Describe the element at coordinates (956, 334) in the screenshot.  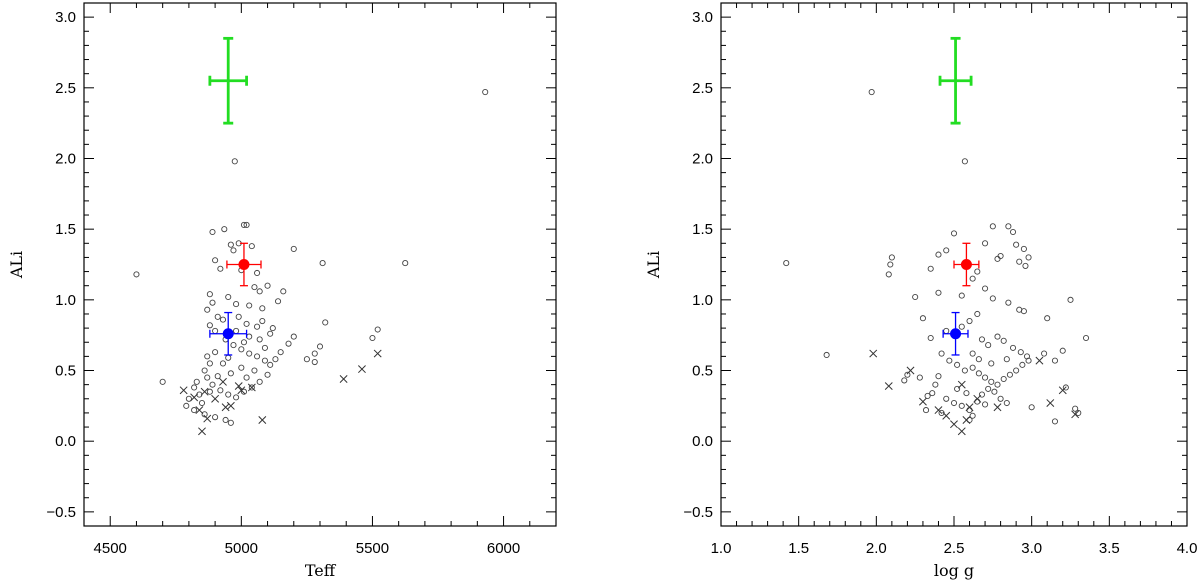
I see `mean-point` at that location.